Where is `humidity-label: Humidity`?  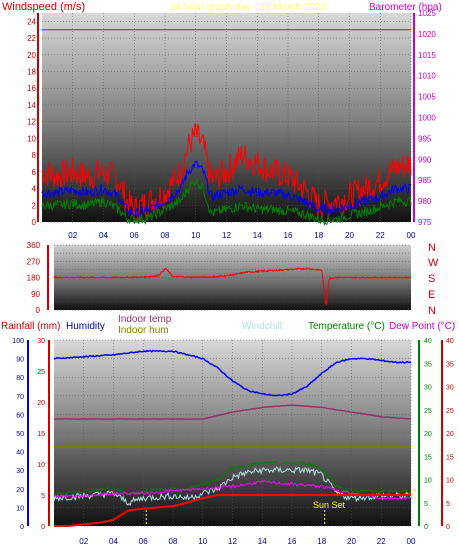 humidity-label: Humidity is located at coordinates (85, 326).